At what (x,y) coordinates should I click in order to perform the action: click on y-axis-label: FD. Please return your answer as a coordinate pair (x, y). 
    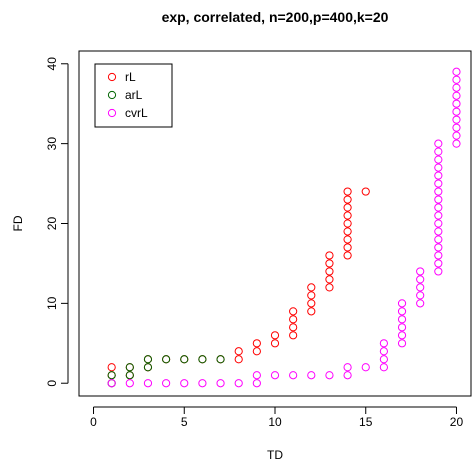
    Looking at the image, I should click on (18, 223).